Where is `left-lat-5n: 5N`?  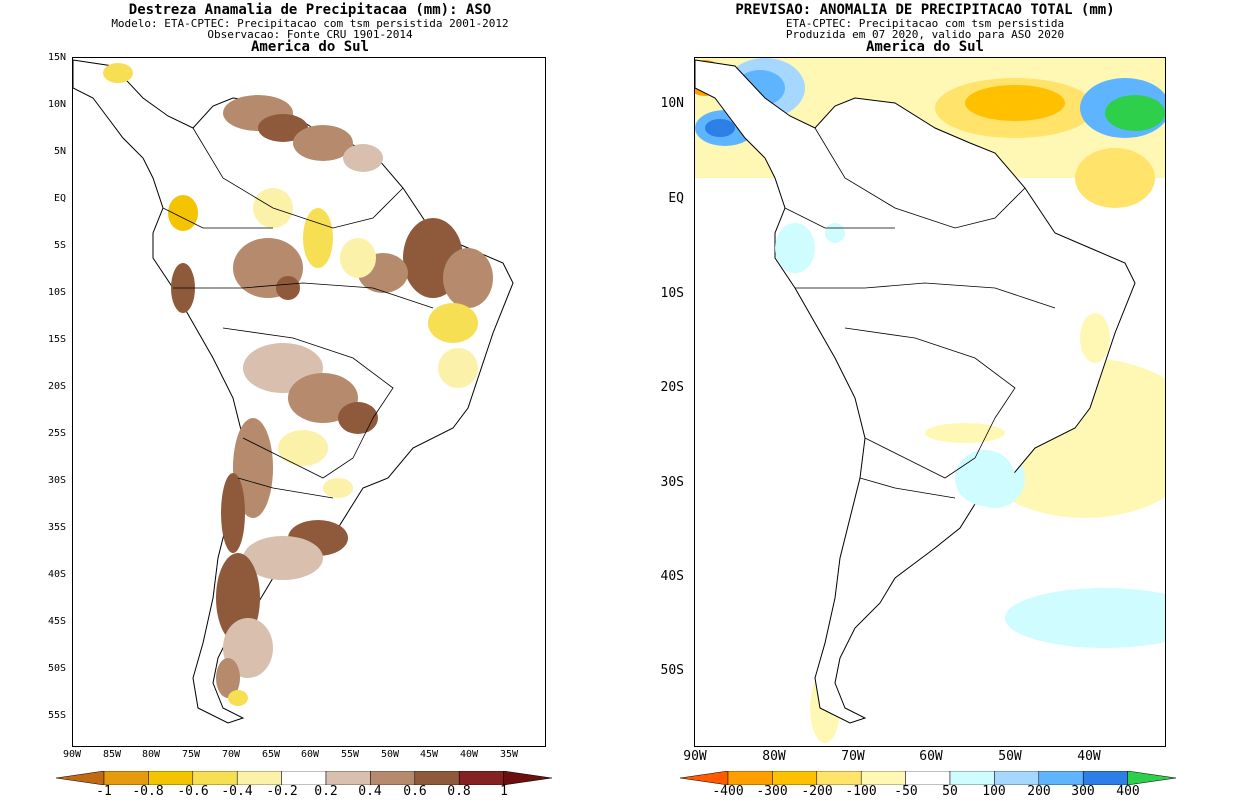 left-lat-5n: 5N is located at coordinates (59, 151).